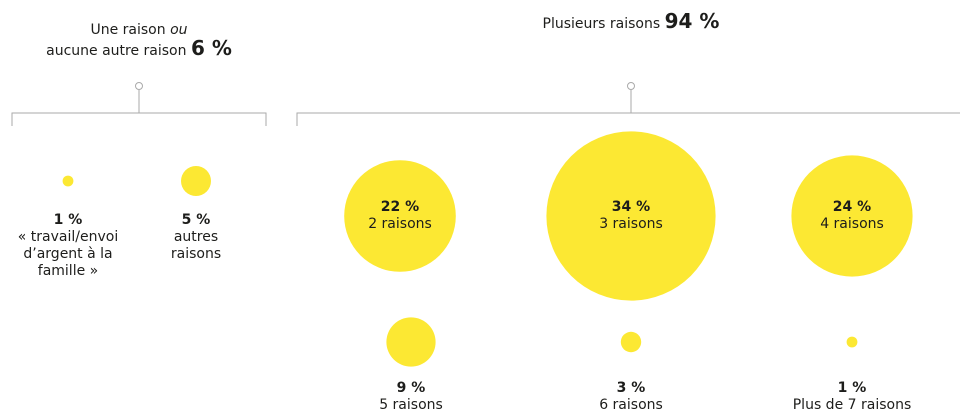 The image size is (960, 418). I want to click on bubble-label: 3 % 6 raisons, so click(631, 397).